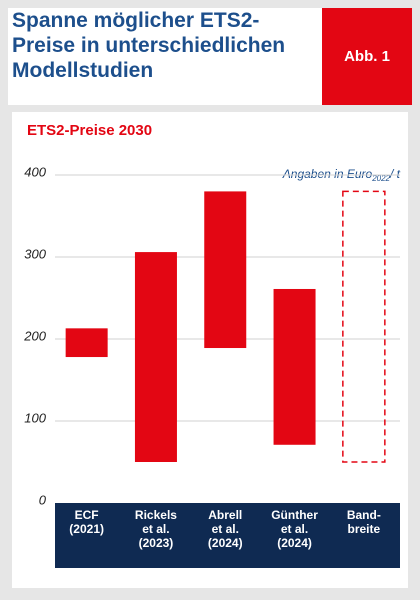 The width and height of the screenshot is (420, 600). Describe the element at coordinates (364, 326) in the screenshot. I see `range-outline` at that location.